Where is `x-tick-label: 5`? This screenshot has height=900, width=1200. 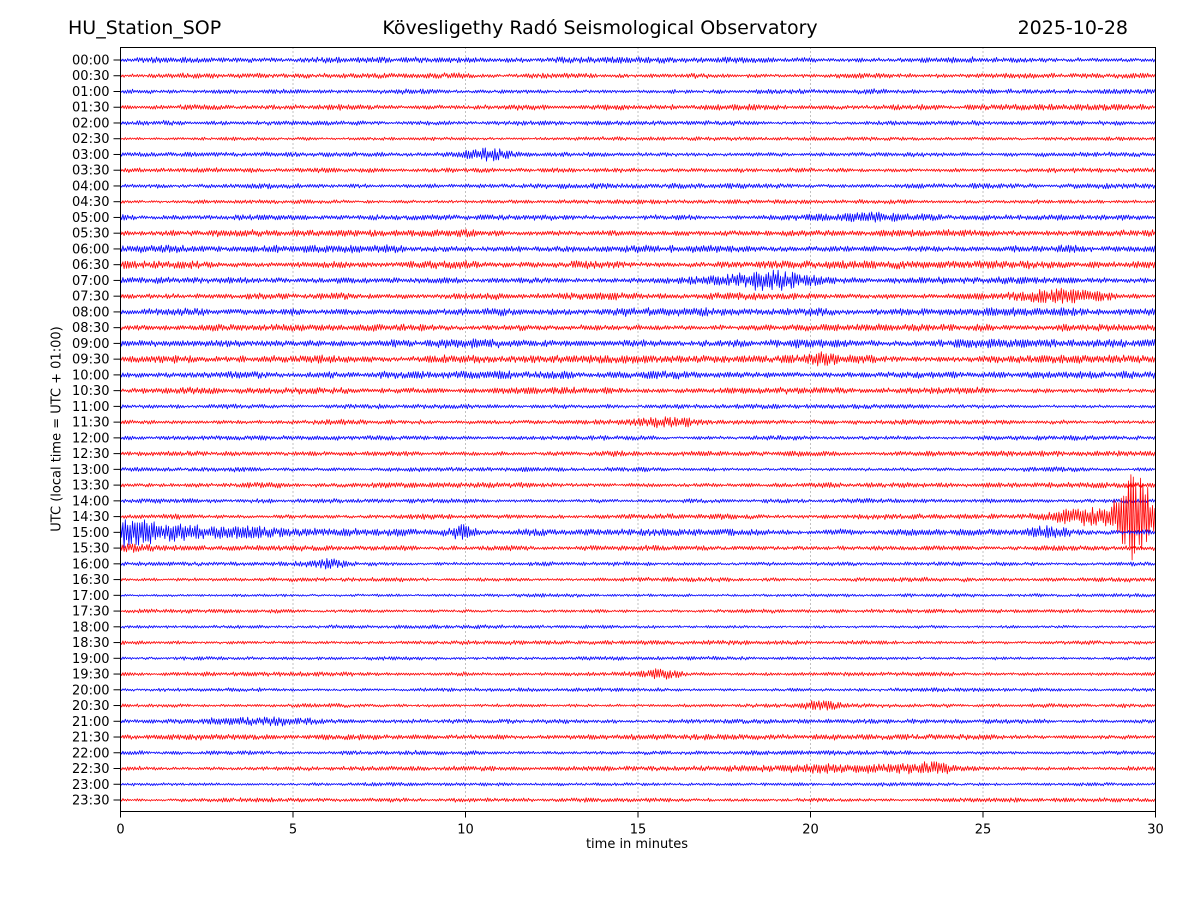
x-tick-label: 5 is located at coordinates (293, 830).